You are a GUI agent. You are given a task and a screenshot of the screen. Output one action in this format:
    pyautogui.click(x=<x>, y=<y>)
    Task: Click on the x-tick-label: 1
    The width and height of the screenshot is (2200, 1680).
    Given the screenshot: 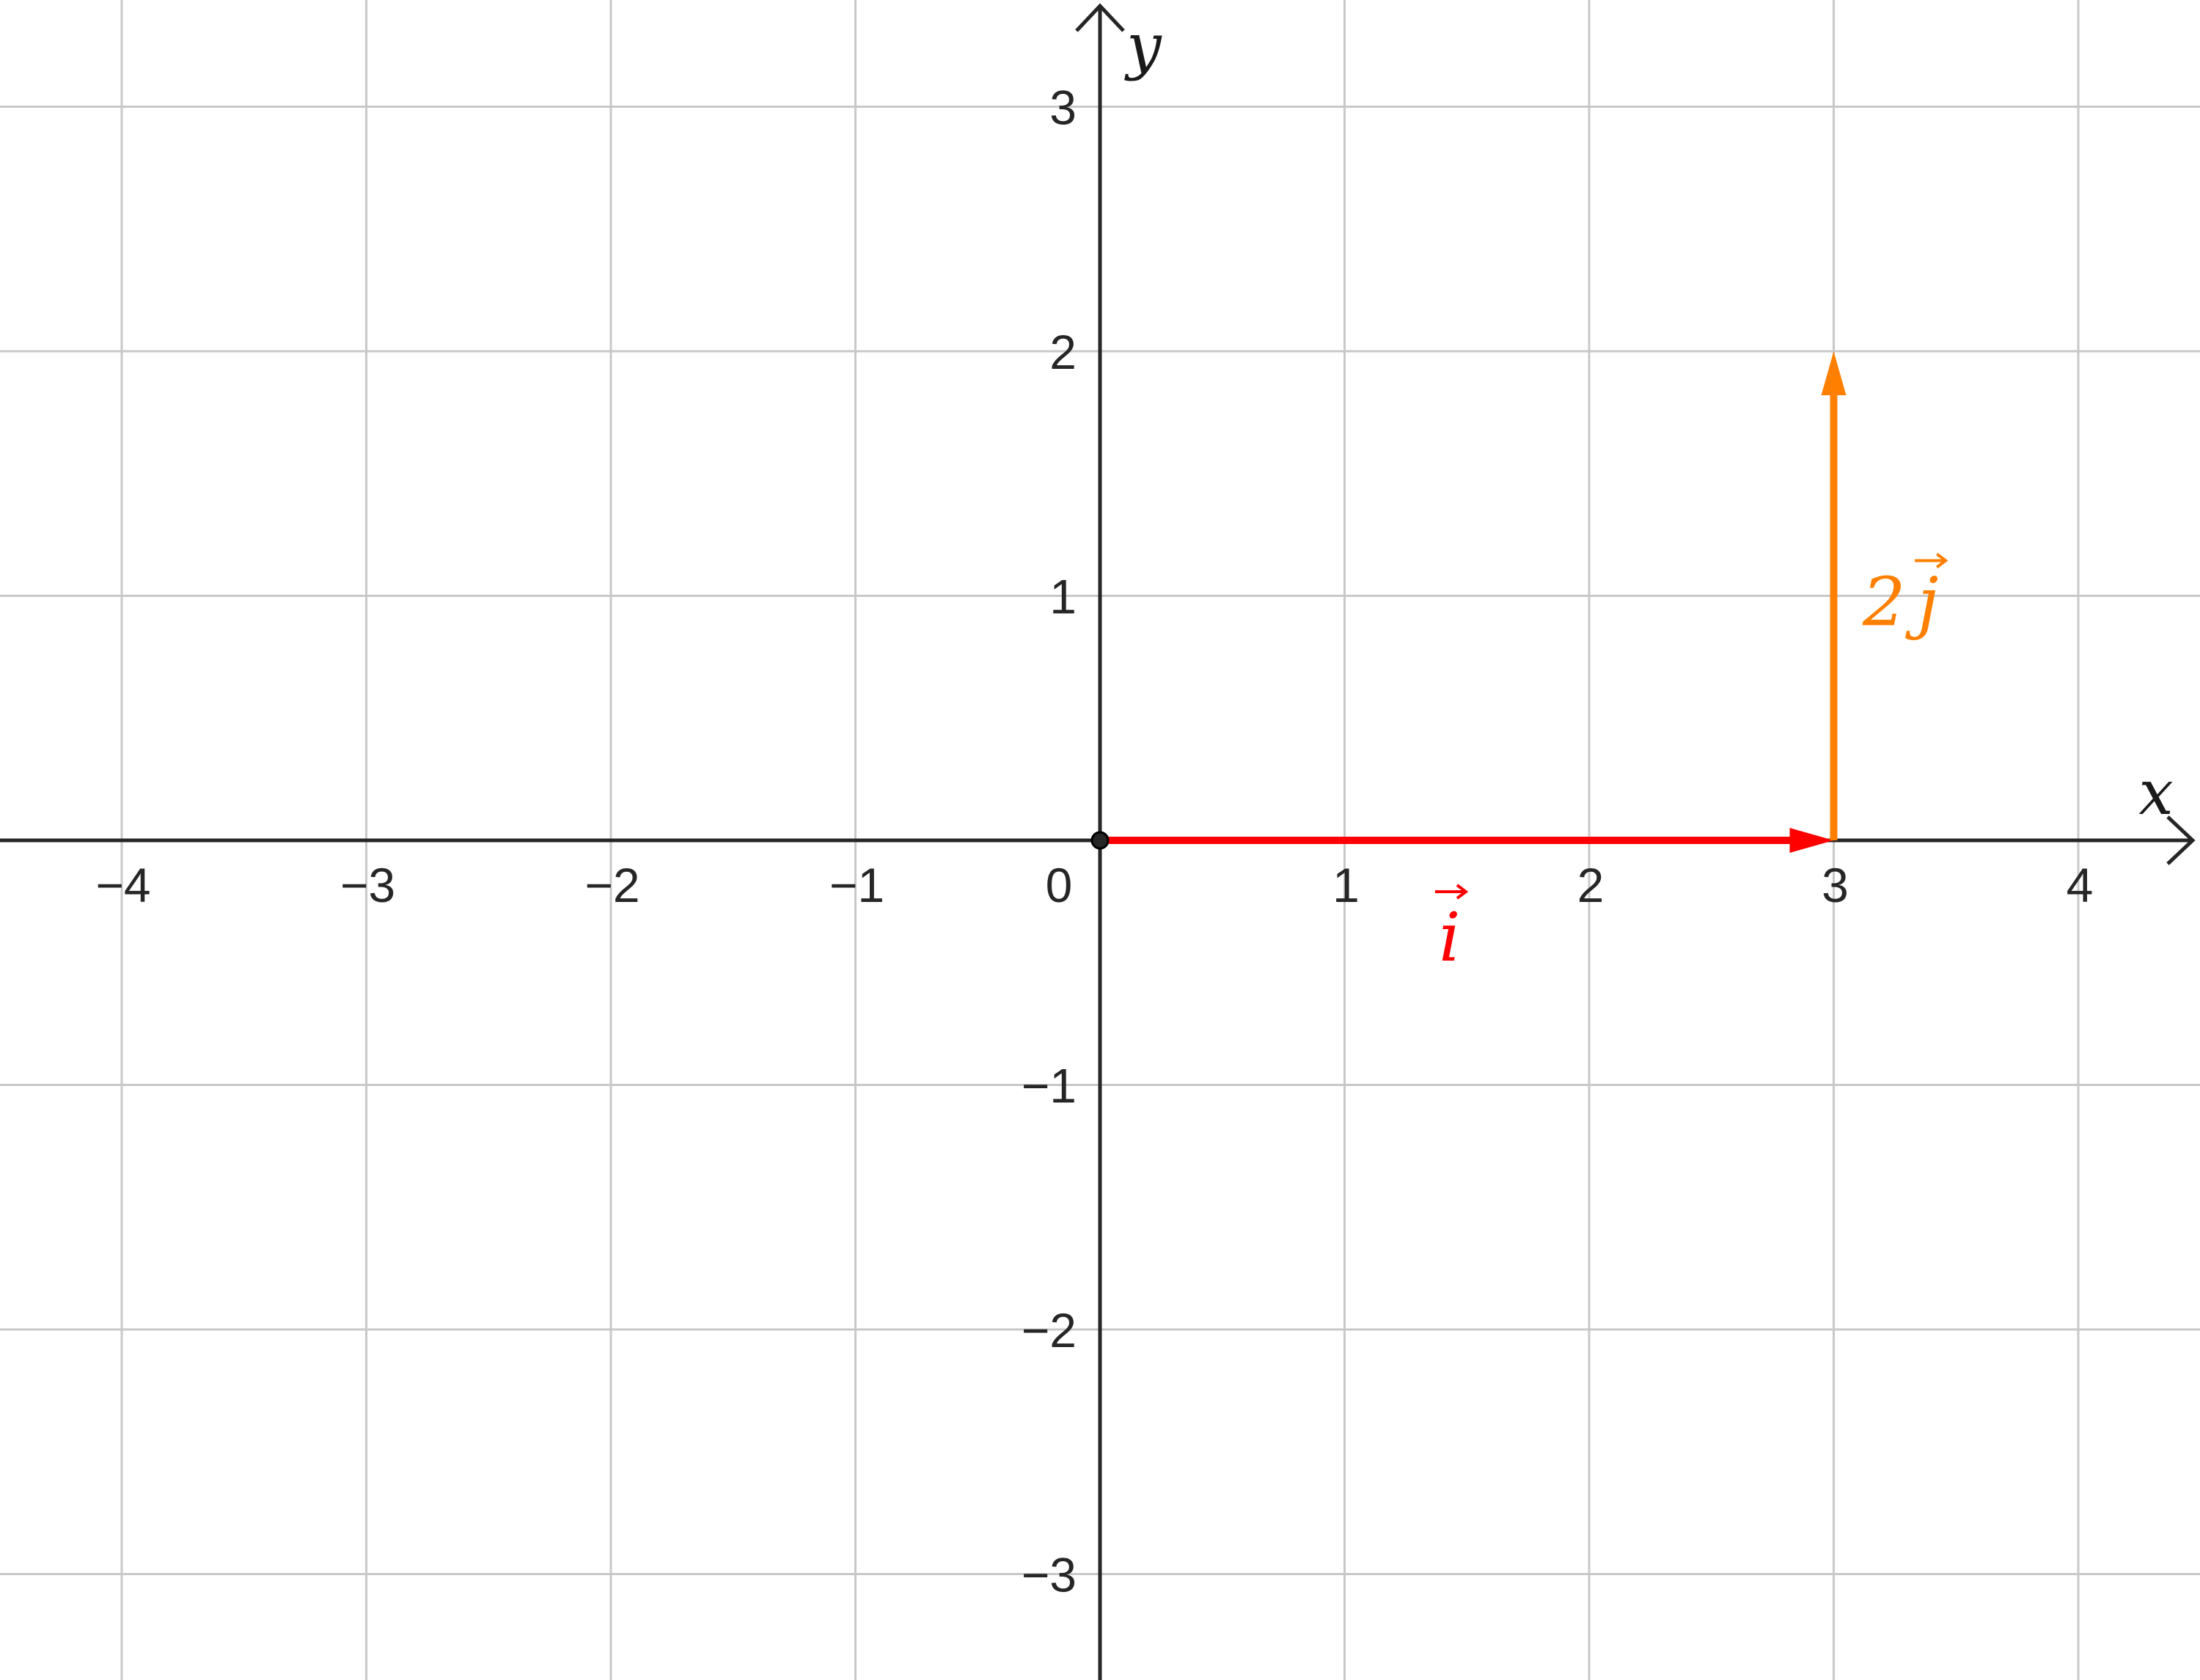 What is the action you would take?
    pyautogui.click(x=1346, y=885)
    